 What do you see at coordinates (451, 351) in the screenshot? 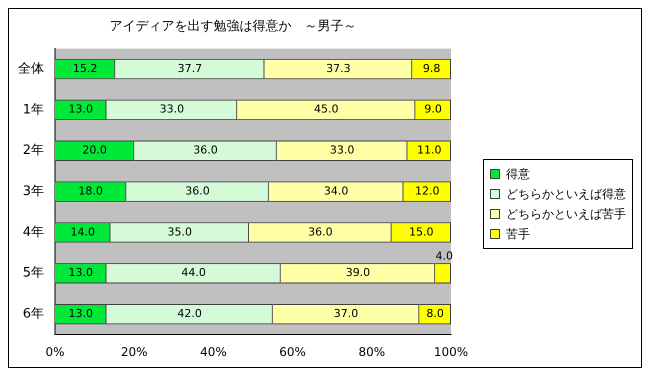
I see `x-tick-label: 100%` at bounding box center [451, 351].